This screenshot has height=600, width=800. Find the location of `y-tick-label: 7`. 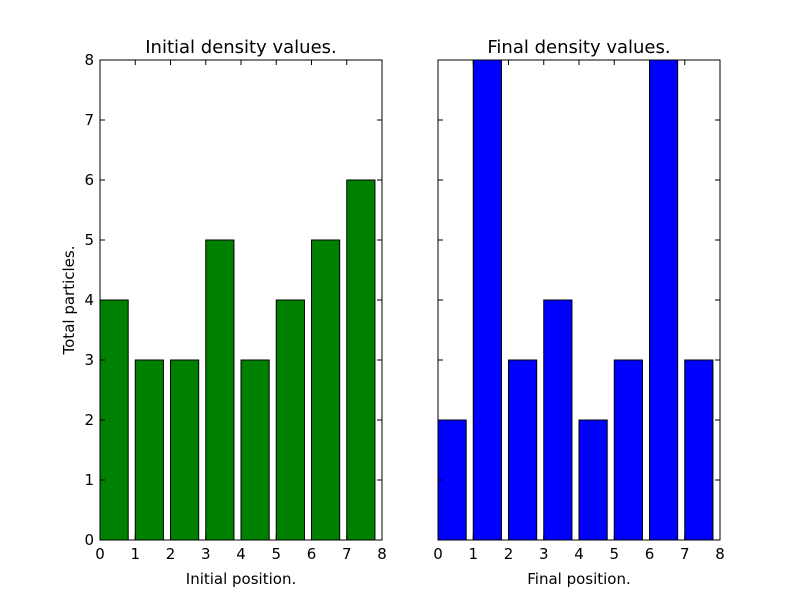

y-tick-label: 7 is located at coordinates (89, 120).